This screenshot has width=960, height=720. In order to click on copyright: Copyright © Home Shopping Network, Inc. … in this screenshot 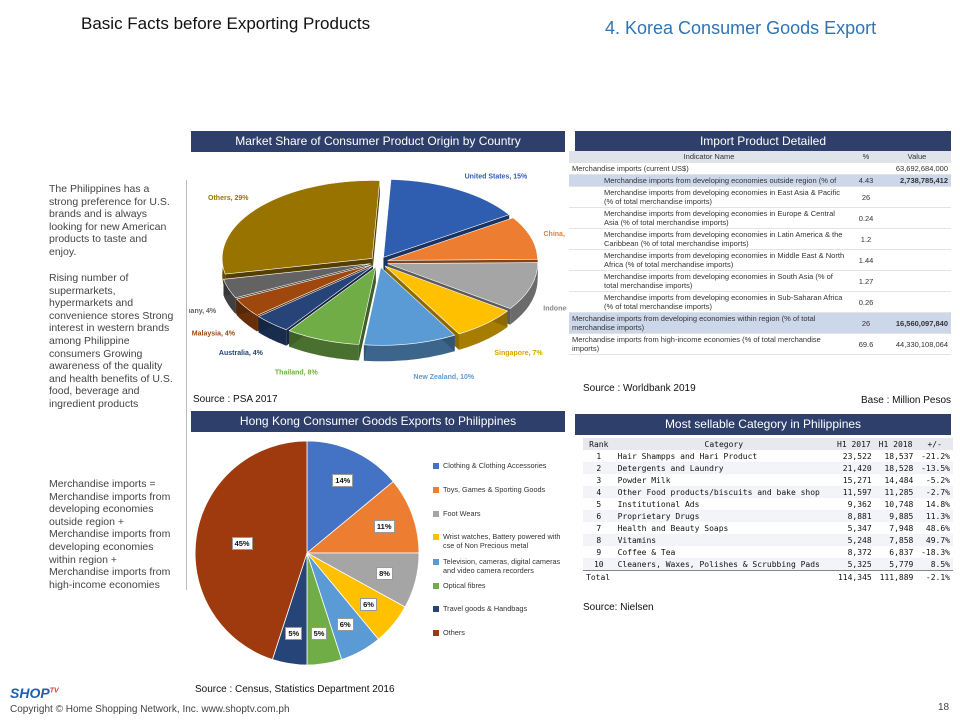, I will do `click(150, 709)`.